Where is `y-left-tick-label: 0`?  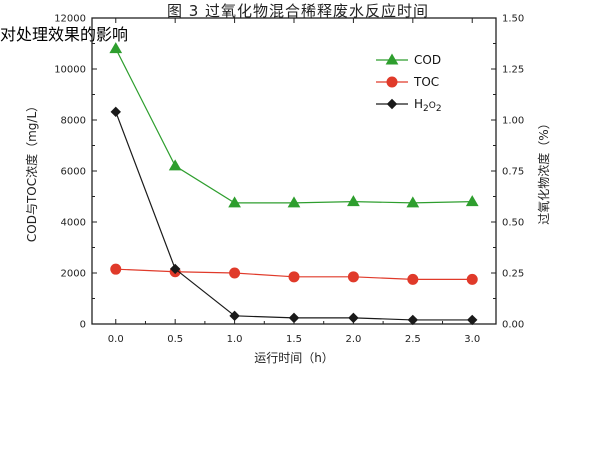
y-left-tick-label: 0 is located at coordinates (83, 325).